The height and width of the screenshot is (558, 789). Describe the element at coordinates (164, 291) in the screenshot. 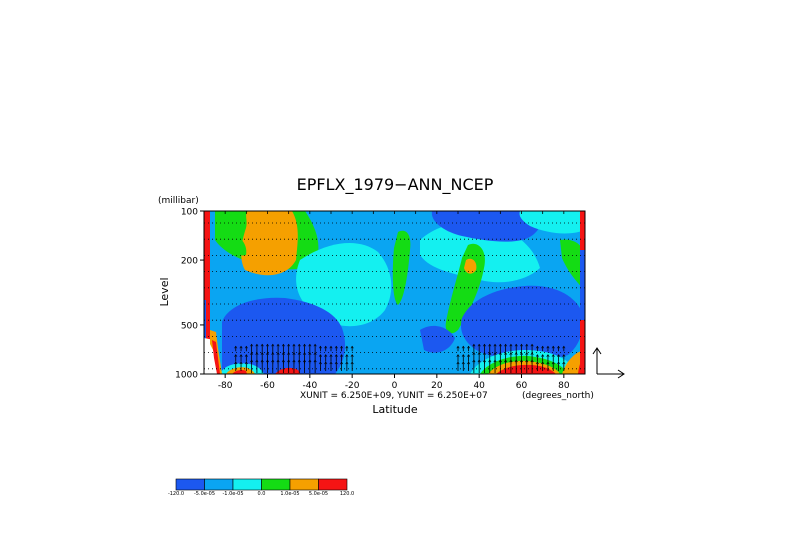

I see `y-axis-label: Level` at that location.